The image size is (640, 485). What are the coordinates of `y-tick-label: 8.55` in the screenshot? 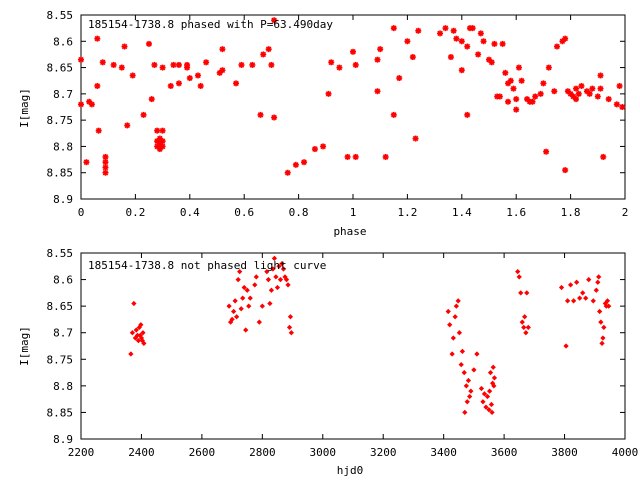 It's located at (60, 253).